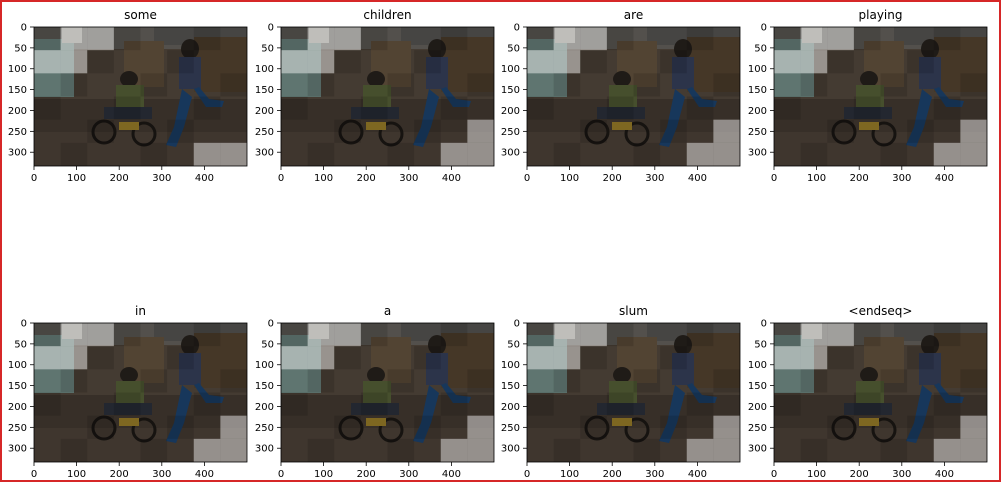  What do you see at coordinates (517, 324) in the screenshot?
I see `y-tick-label: 0` at bounding box center [517, 324].